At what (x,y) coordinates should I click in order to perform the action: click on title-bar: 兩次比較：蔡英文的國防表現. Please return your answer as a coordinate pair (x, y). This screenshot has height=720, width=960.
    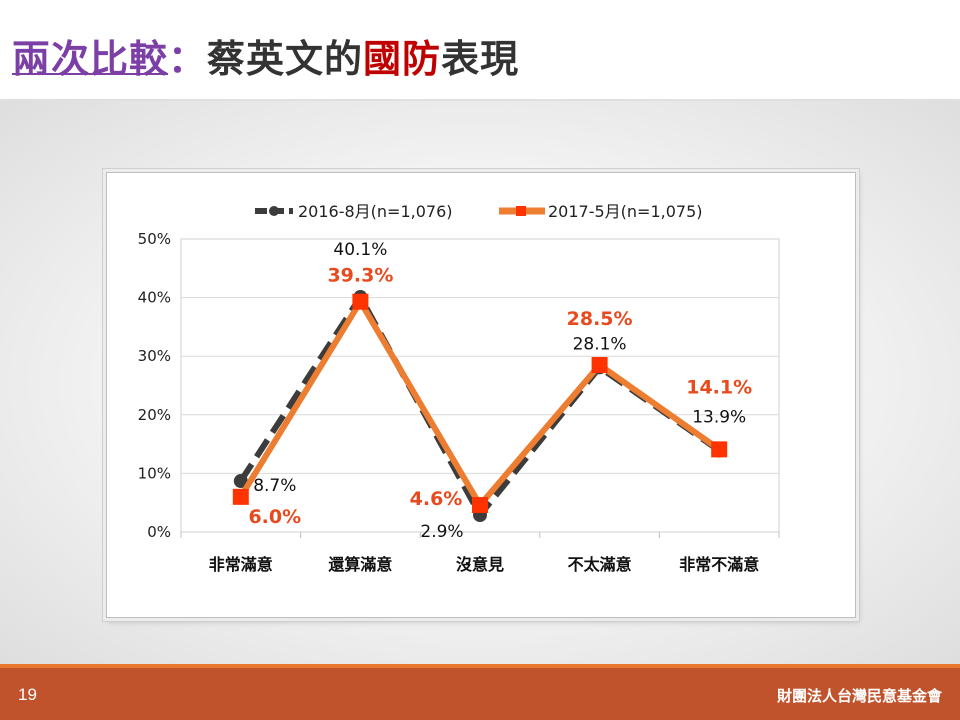
    Looking at the image, I should click on (480, 50).